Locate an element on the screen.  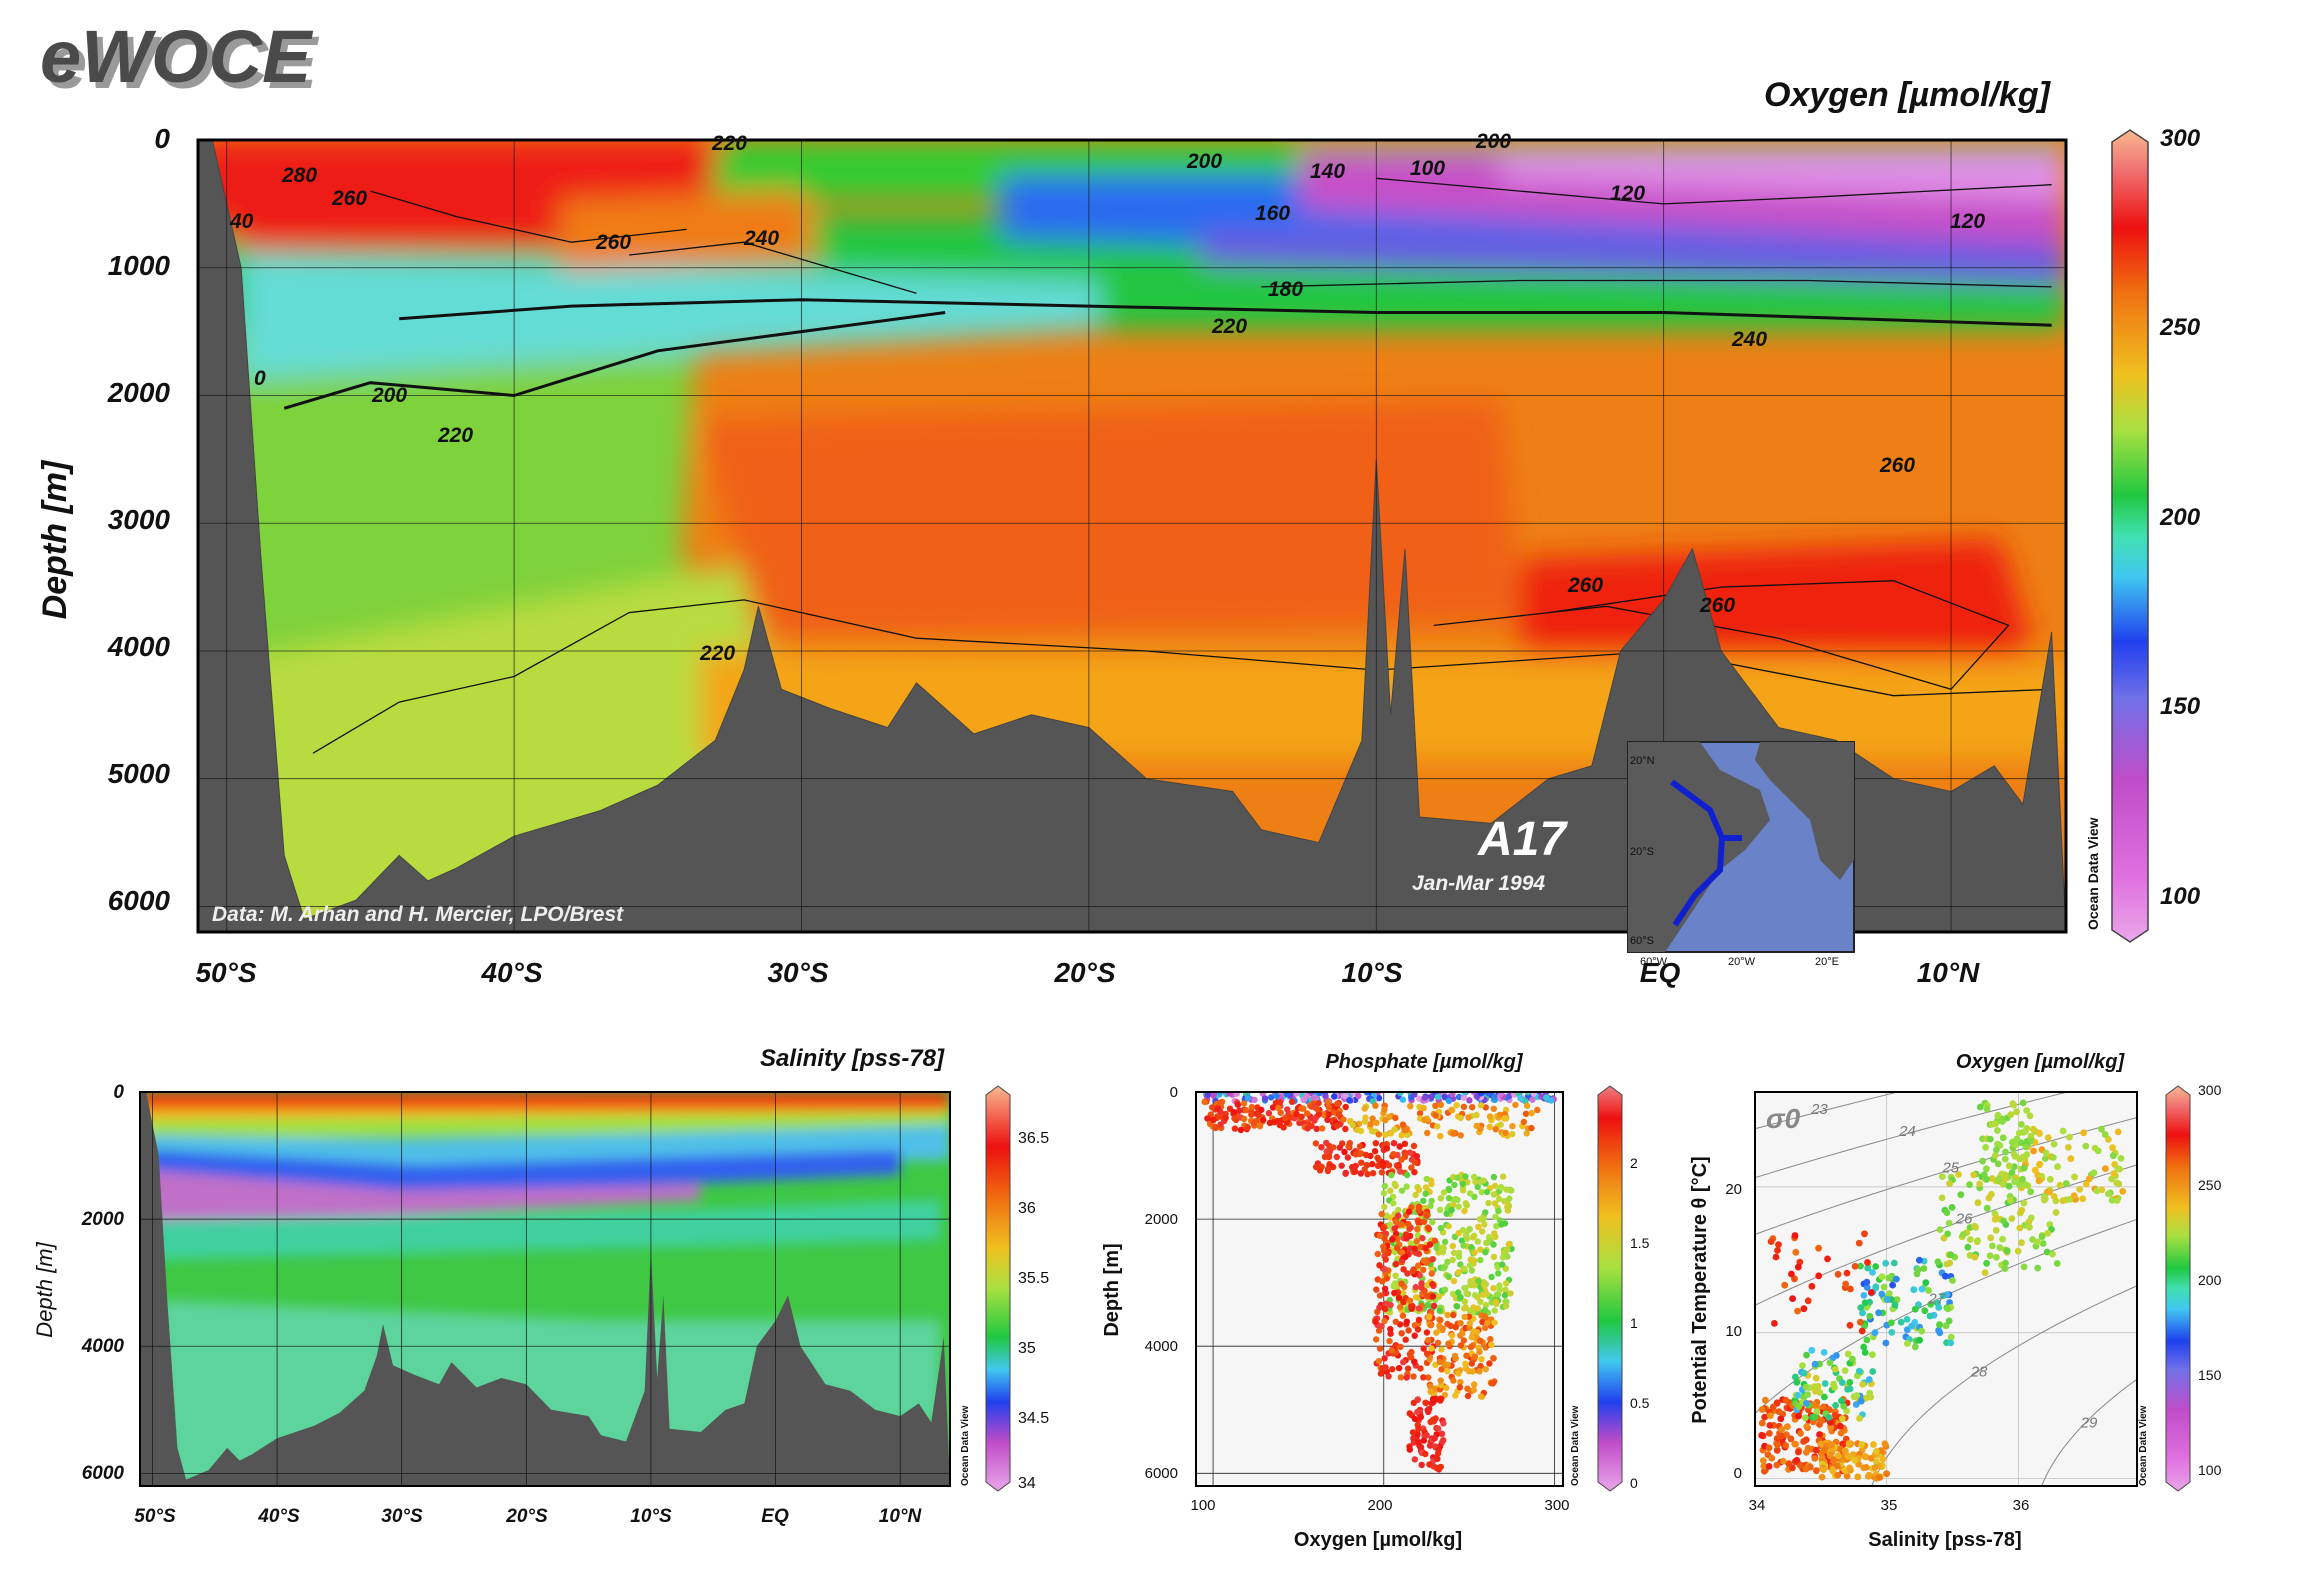
ts-colorbar-ticks: 300 250 200 150 100 is located at coordinates (2210, 1280).